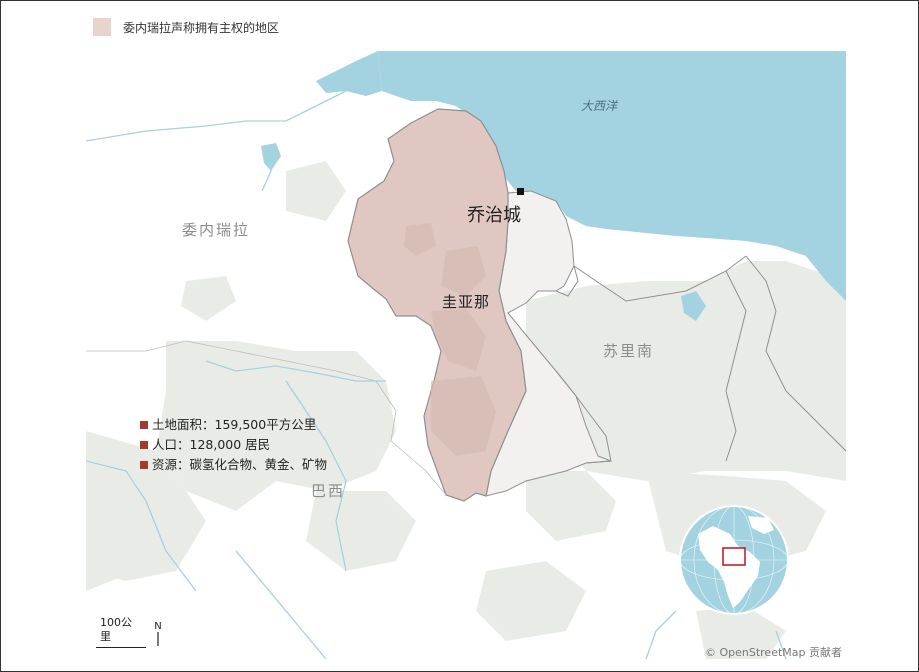 Image resolution: width=919 pixels, height=672 pixels. I want to click on capital-label: 乔治城, so click(494, 215).